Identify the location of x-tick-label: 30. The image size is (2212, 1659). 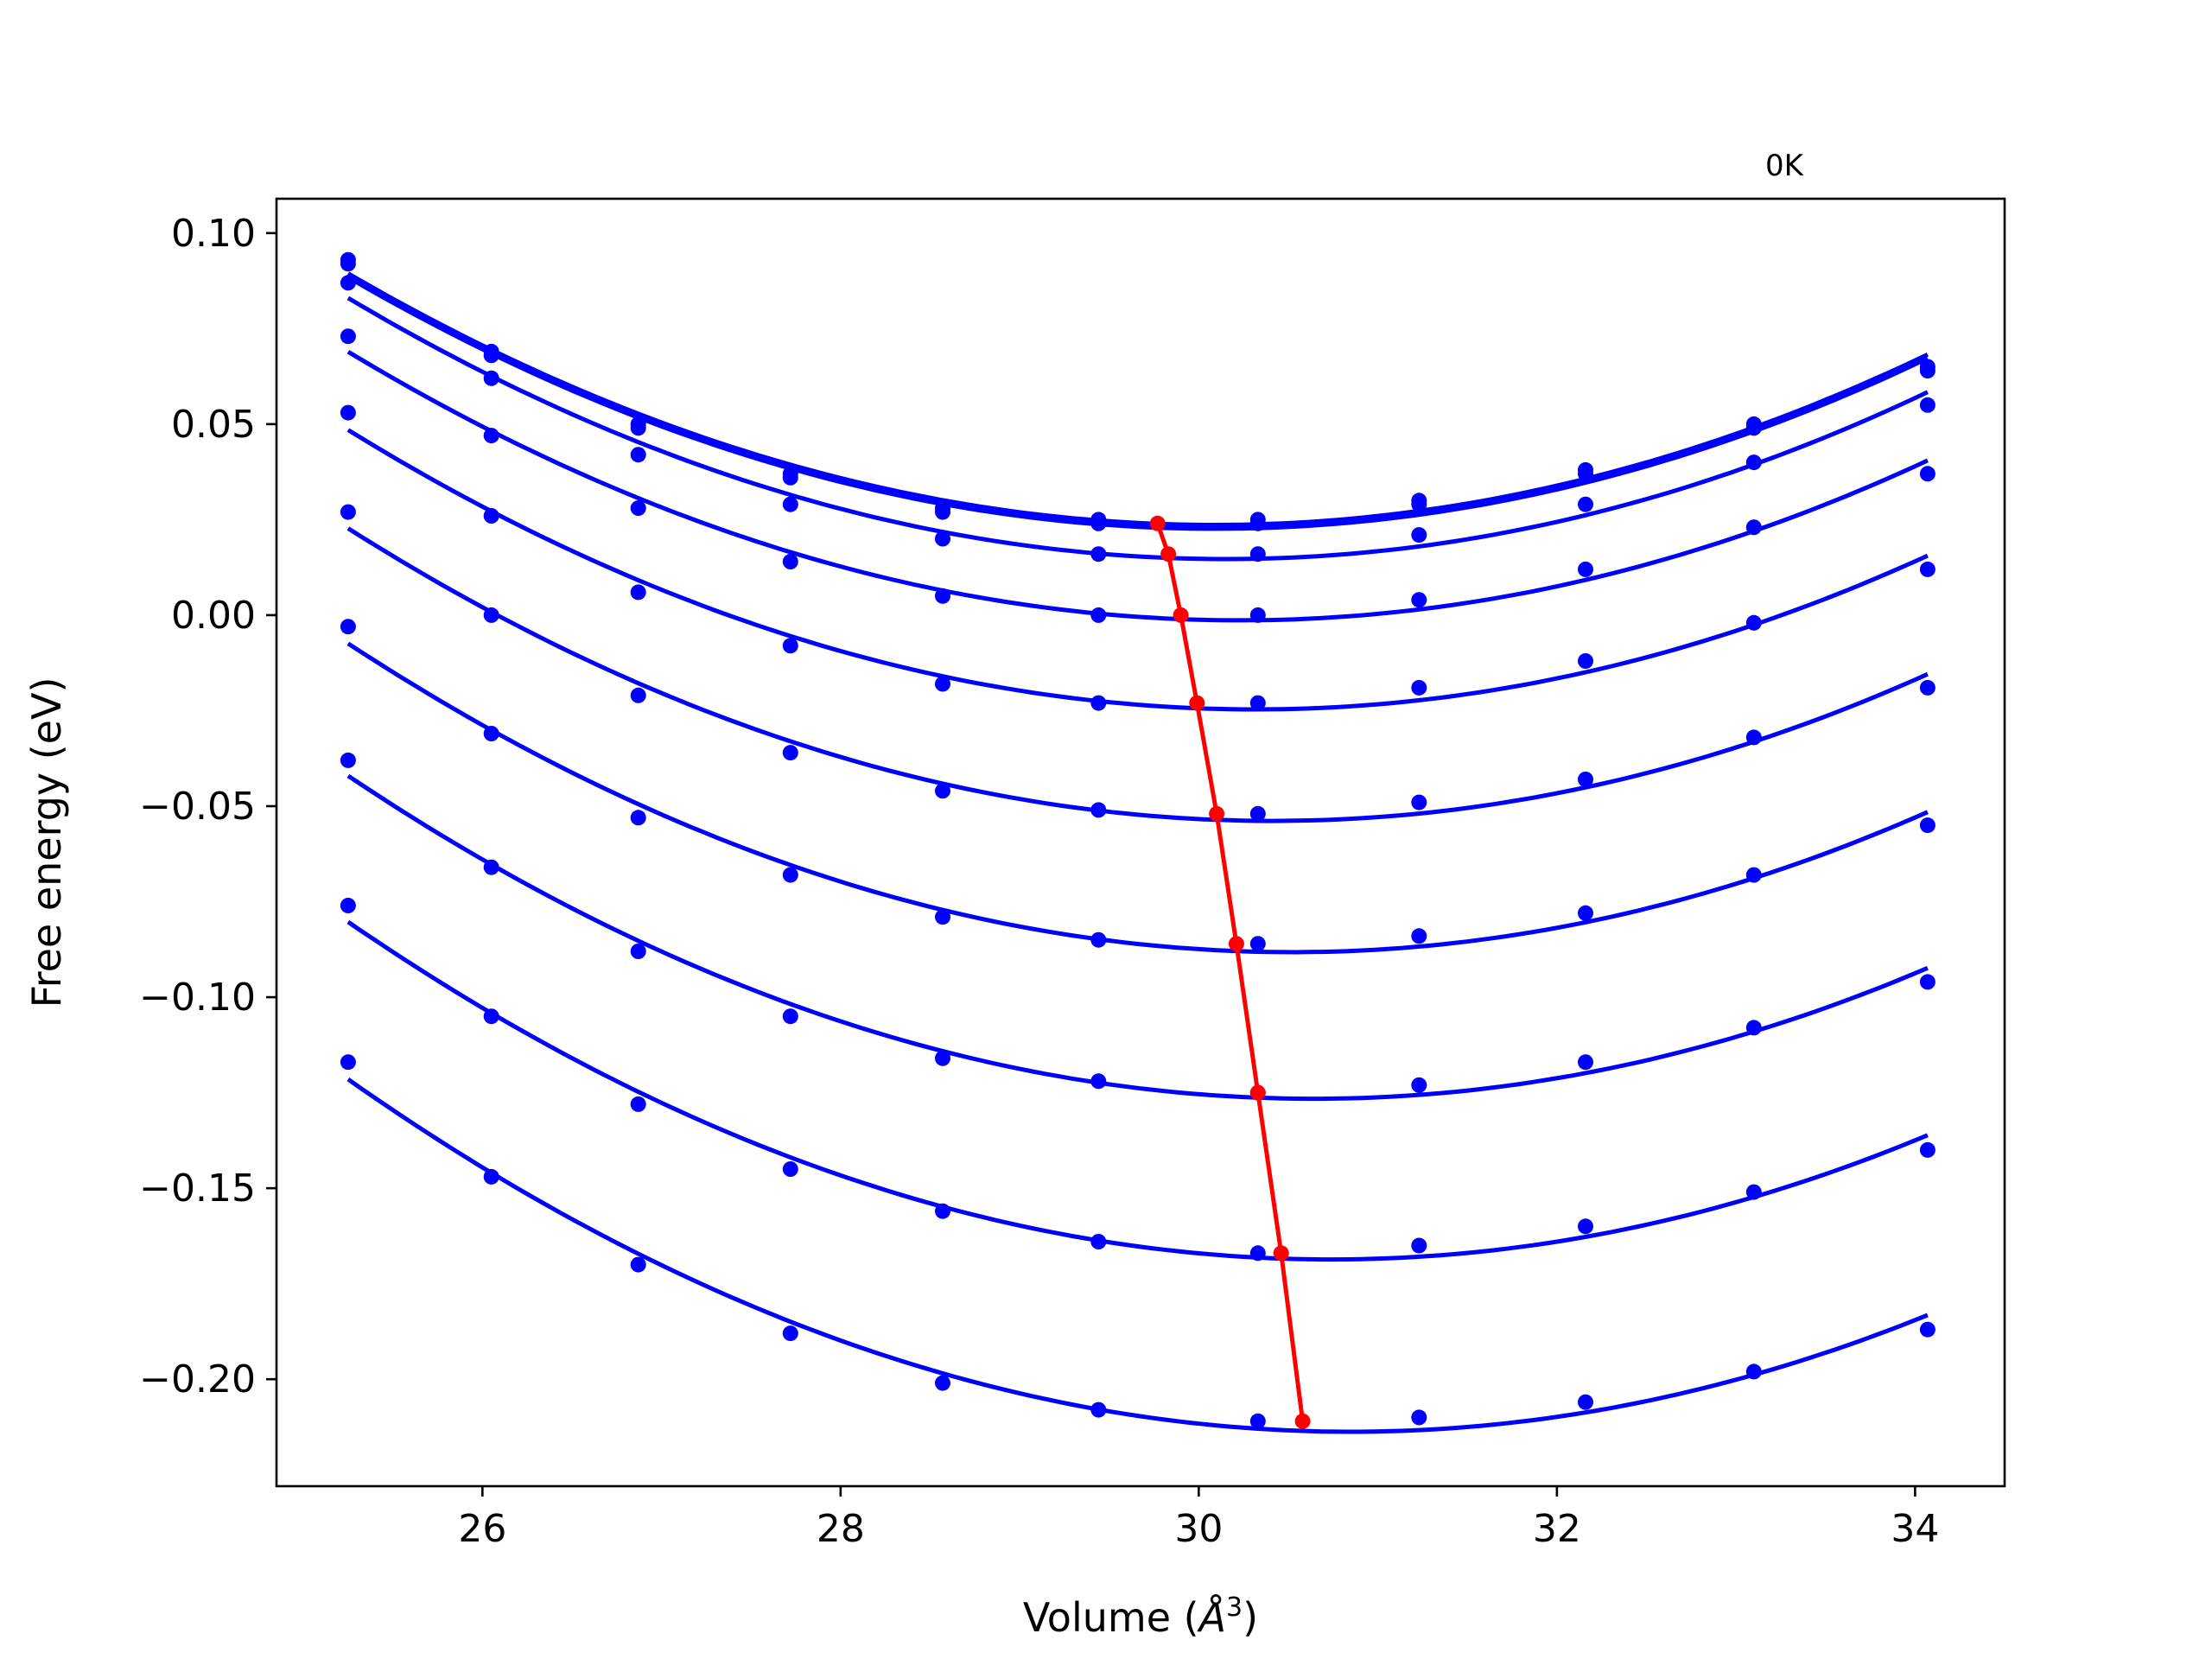
(1198, 1529).